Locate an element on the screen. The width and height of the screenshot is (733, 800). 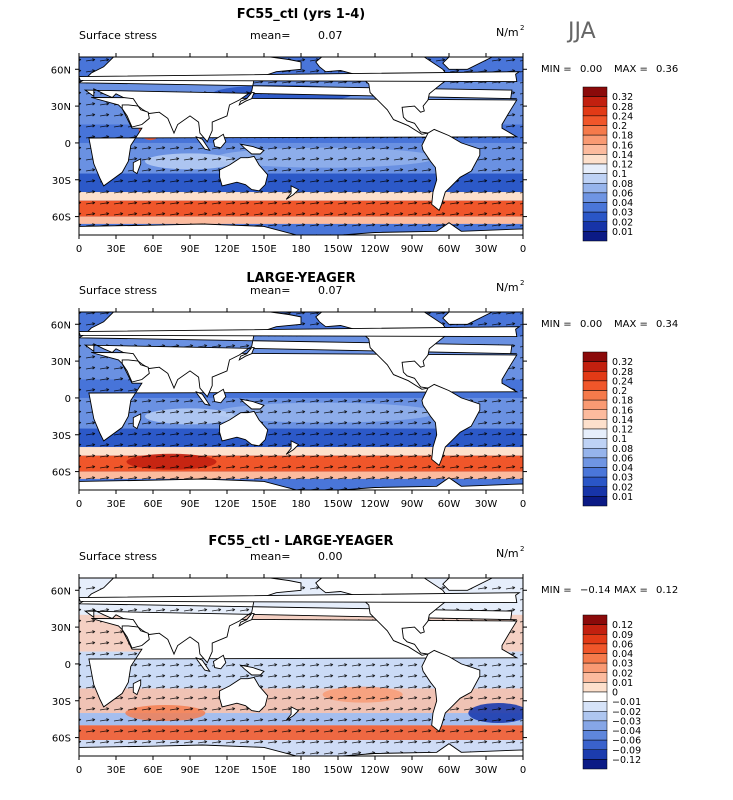
y-tick-label: 60S is located at coordinates (61, 218).